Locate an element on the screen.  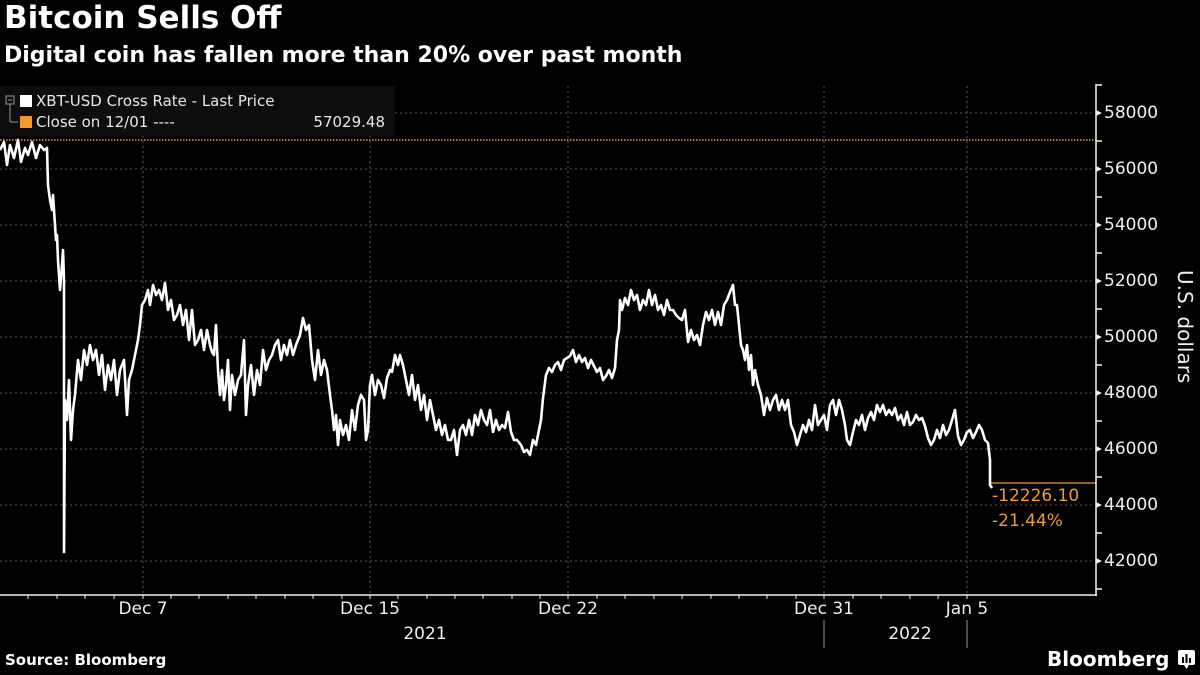
bloomberg-chart-icon is located at coordinates (1186, 659).